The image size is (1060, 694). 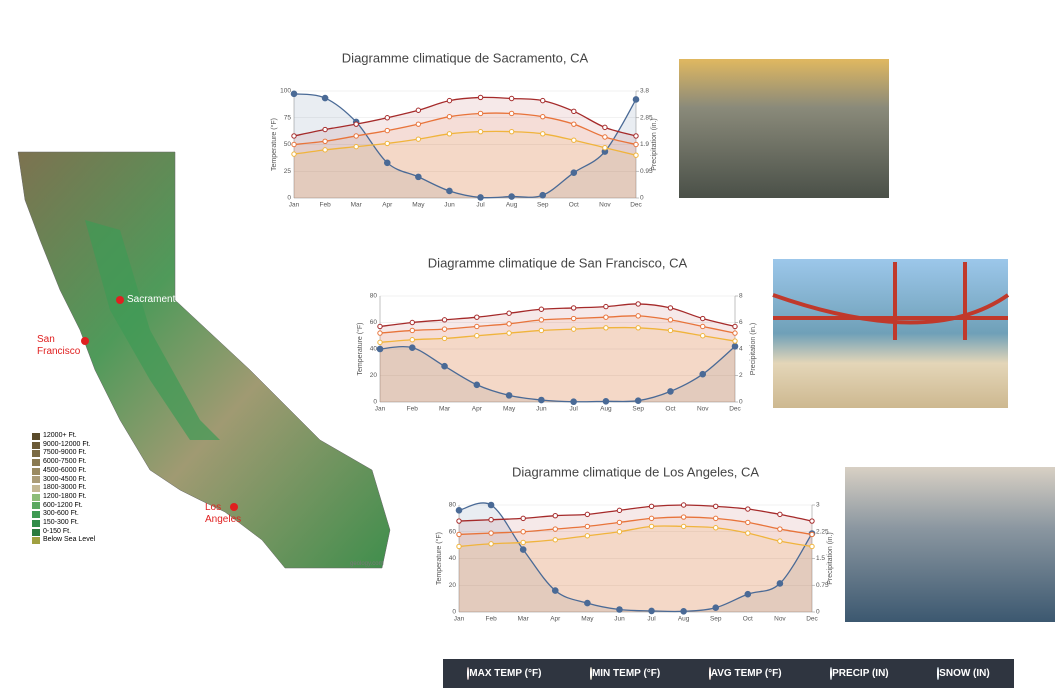 What do you see at coordinates (120, 300) in the screenshot?
I see `city-dot` at bounding box center [120, 300].